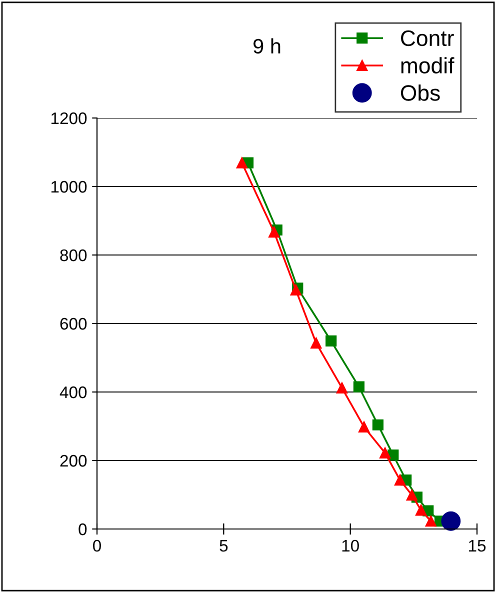 This screenshot has height=593, width=496. Describe the element at coordinates (266, 46) in the screenshot. I see `chart-title: 9 h` at that location.